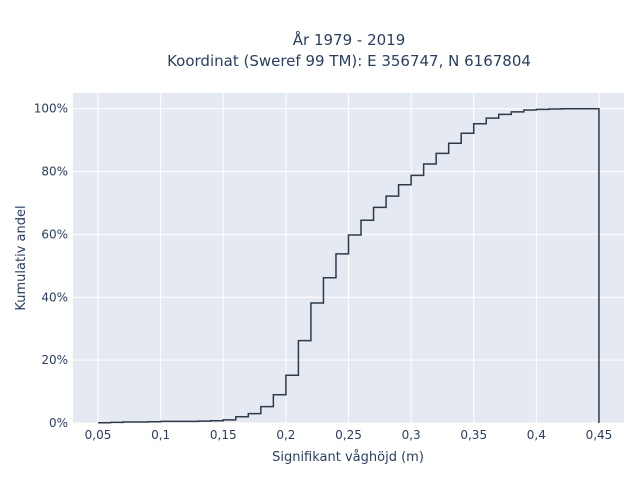  Describe the element at coordinates (473, 435) in the screenshot. I see `x-tick-label: 0,35` at that location.